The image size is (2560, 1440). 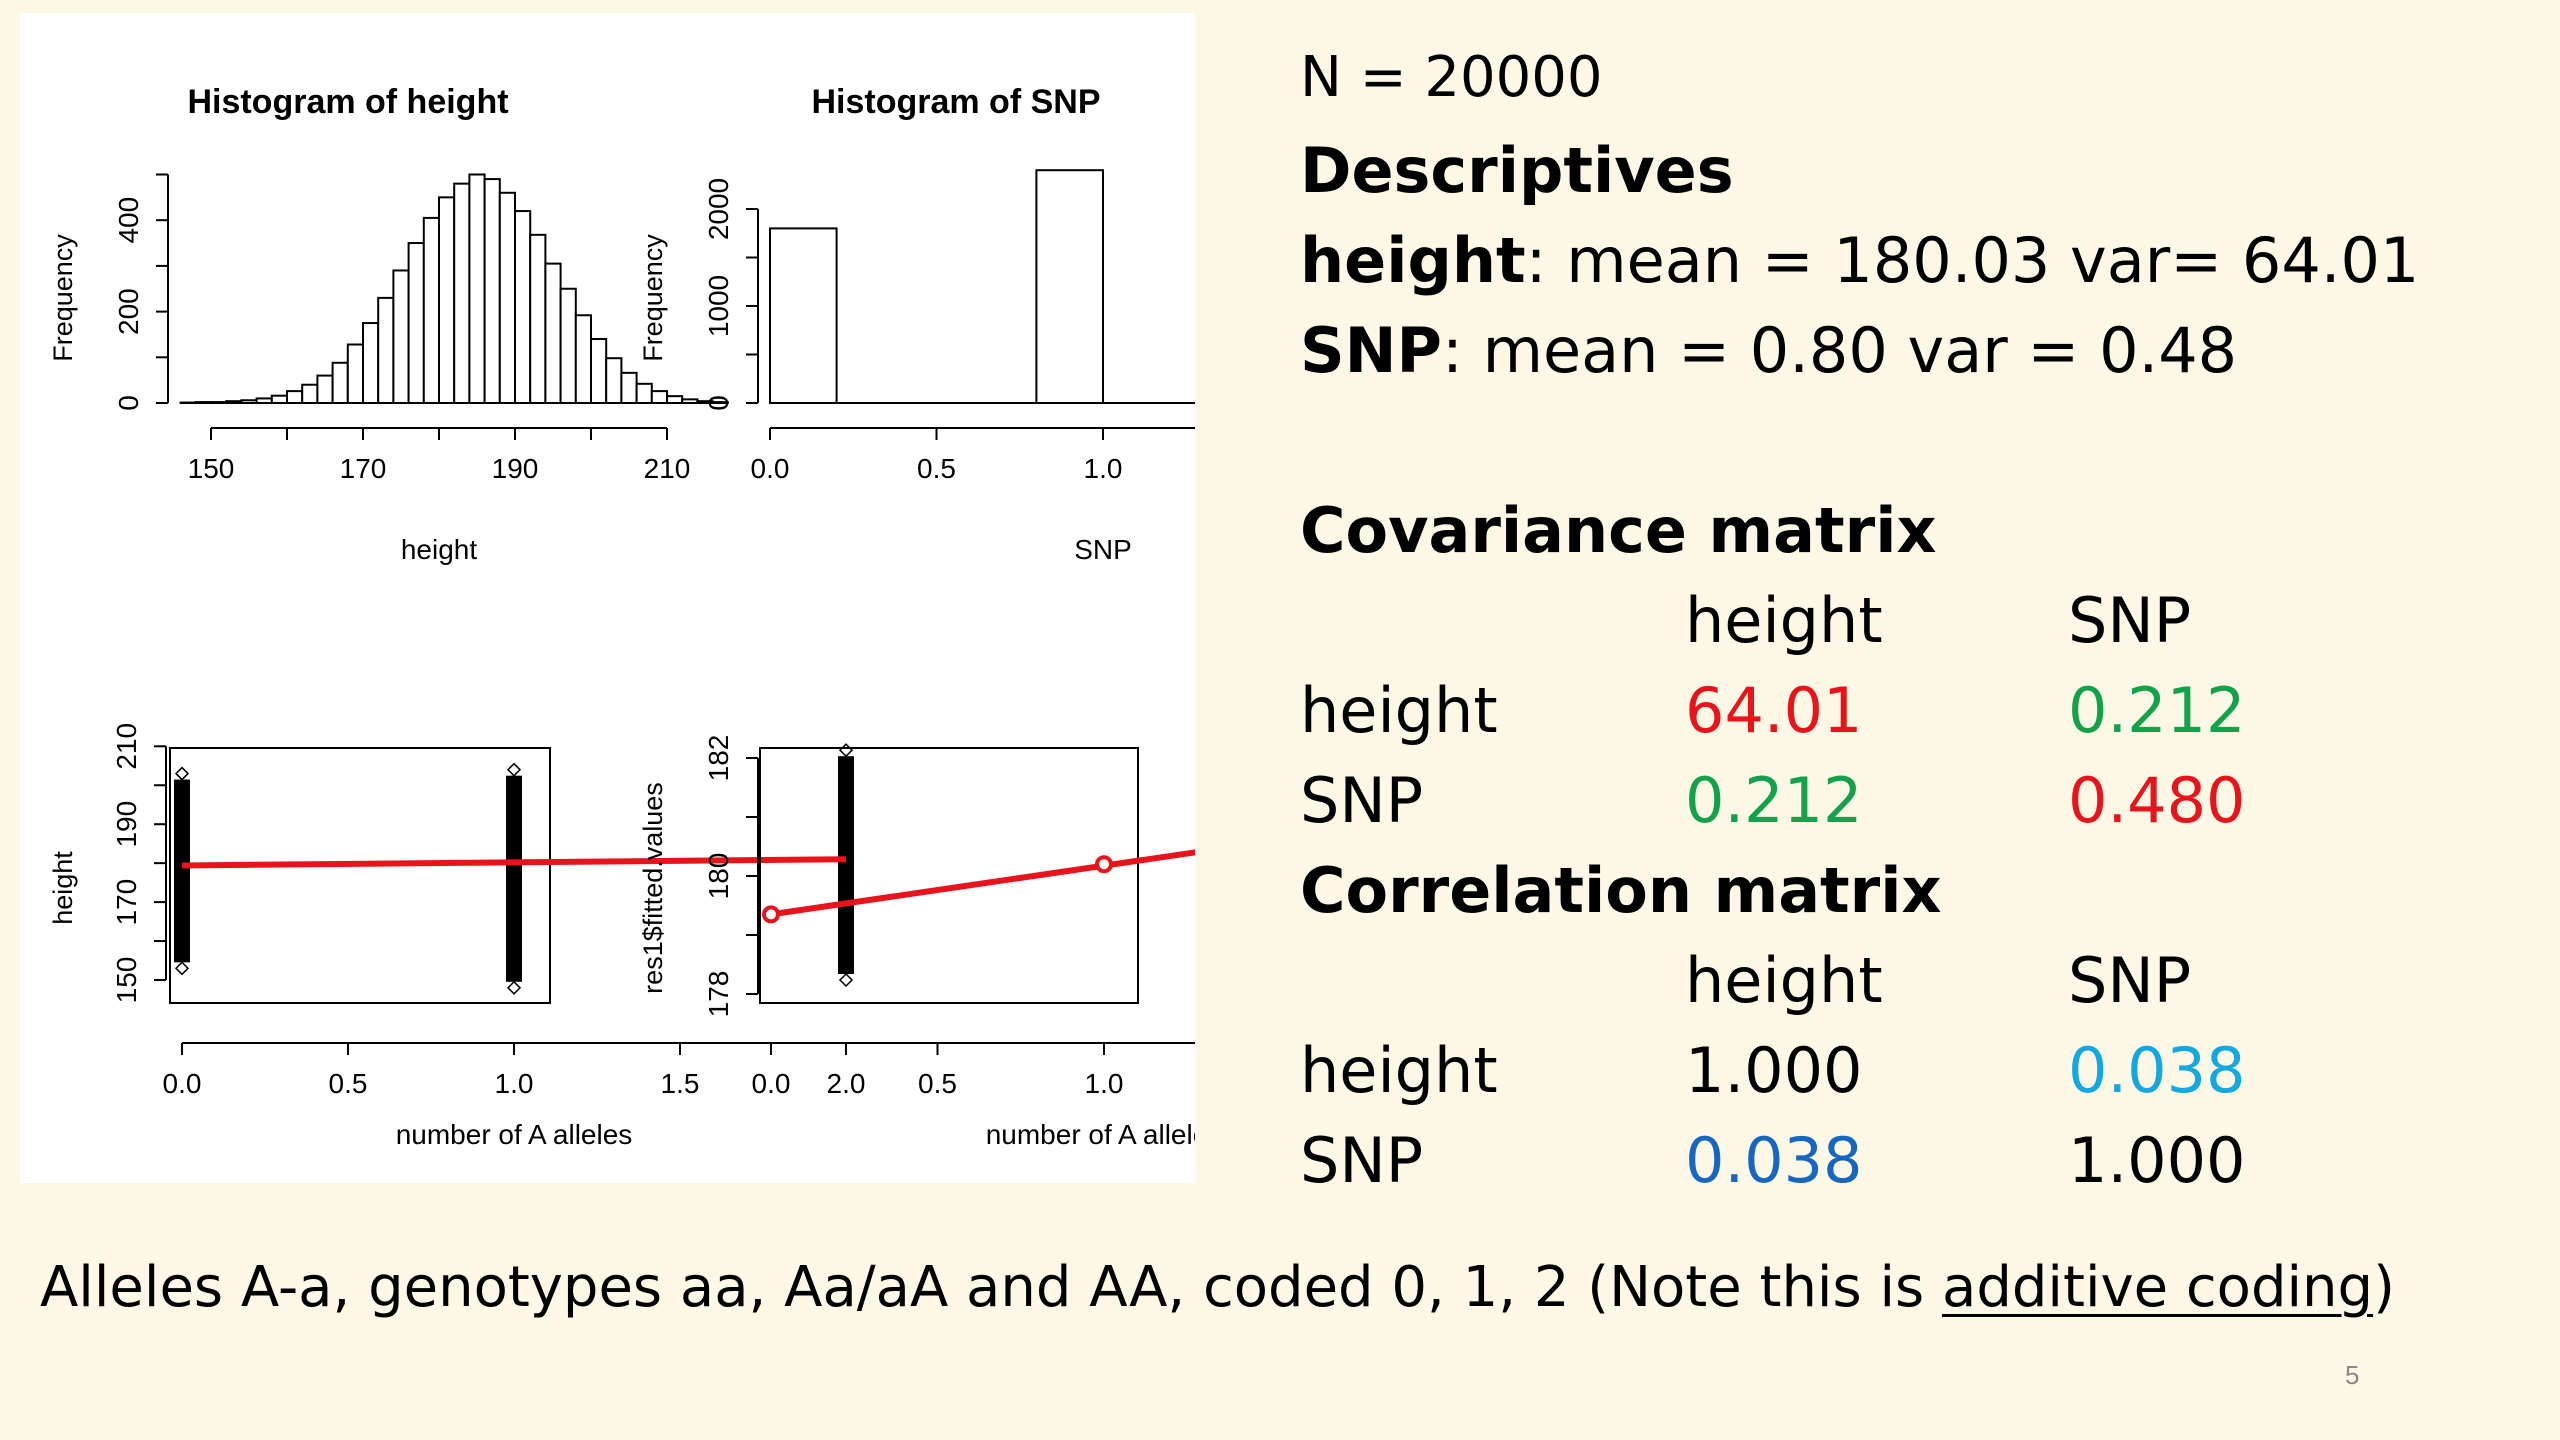 What do you see at coordinates (1451, 77) in the screenshot?
I see `sample-size: N = 20000` at bounding box center [1451, 77].